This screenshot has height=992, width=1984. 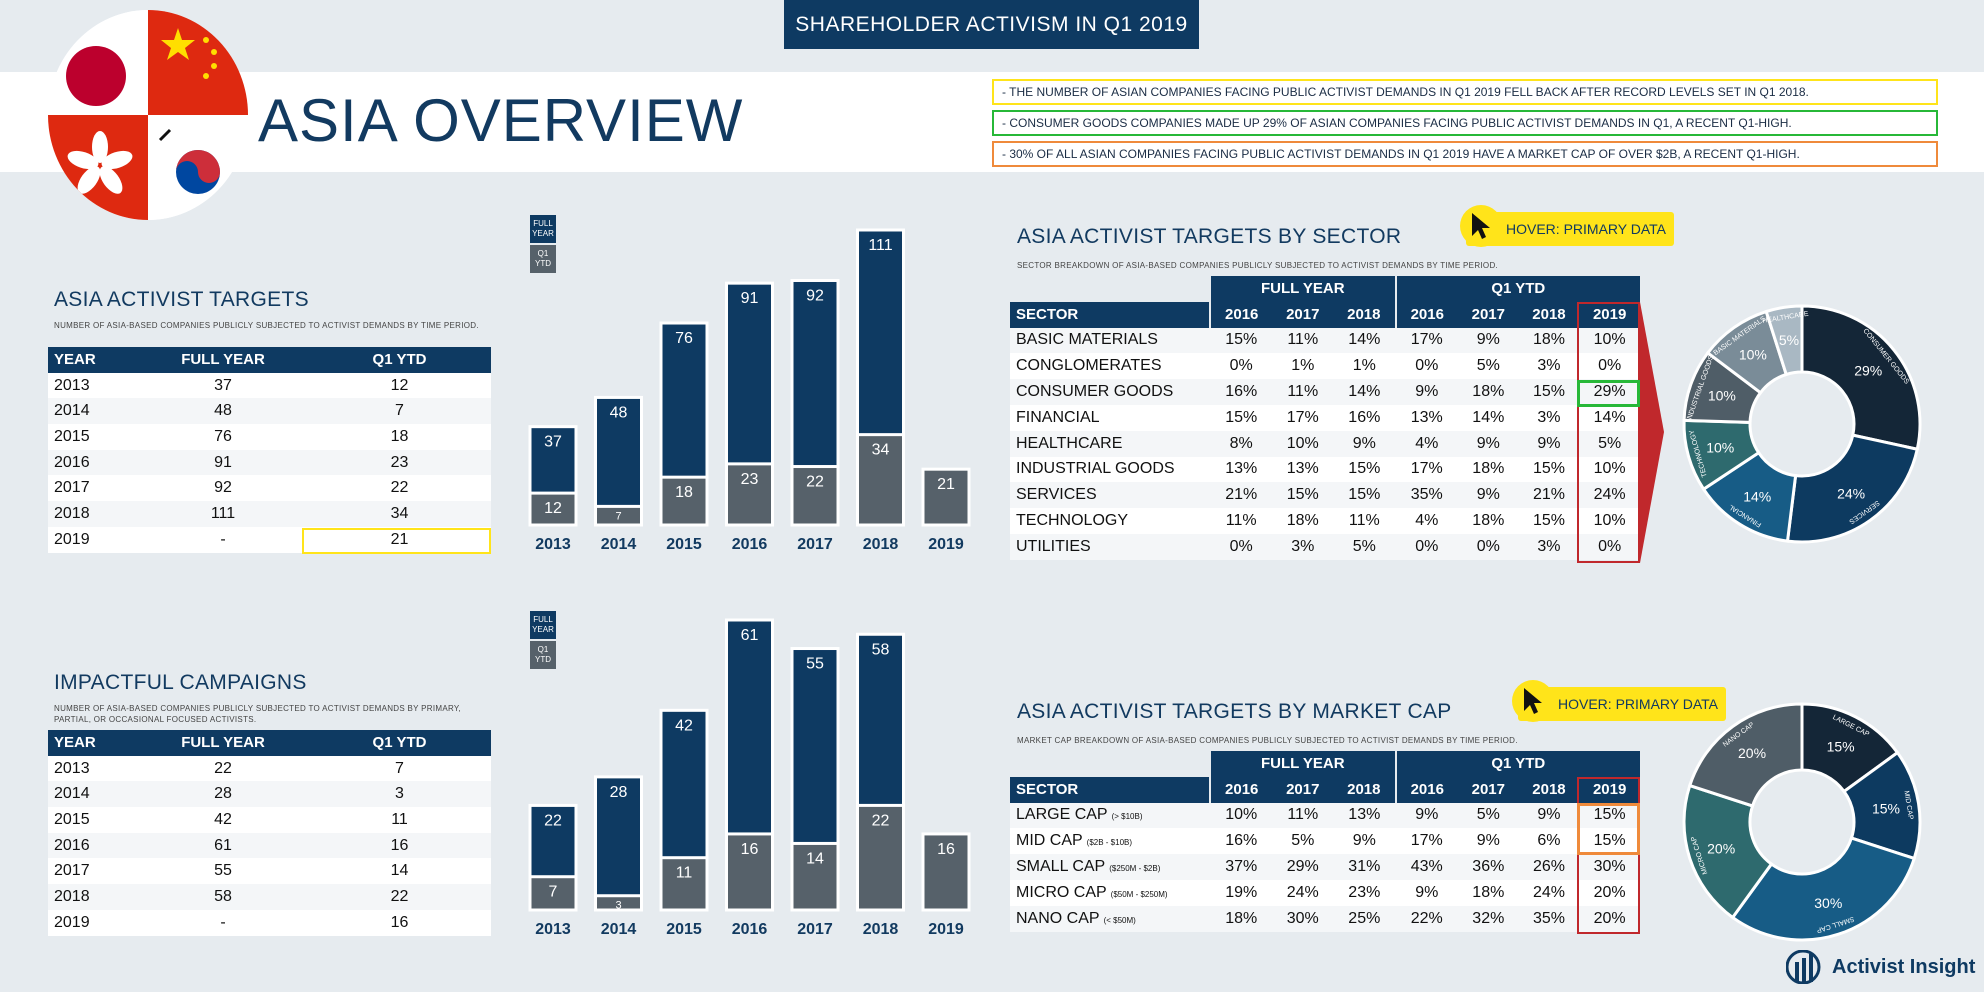 I want to click on targets-row: 2015 76 18, so click(x=269, y=437).